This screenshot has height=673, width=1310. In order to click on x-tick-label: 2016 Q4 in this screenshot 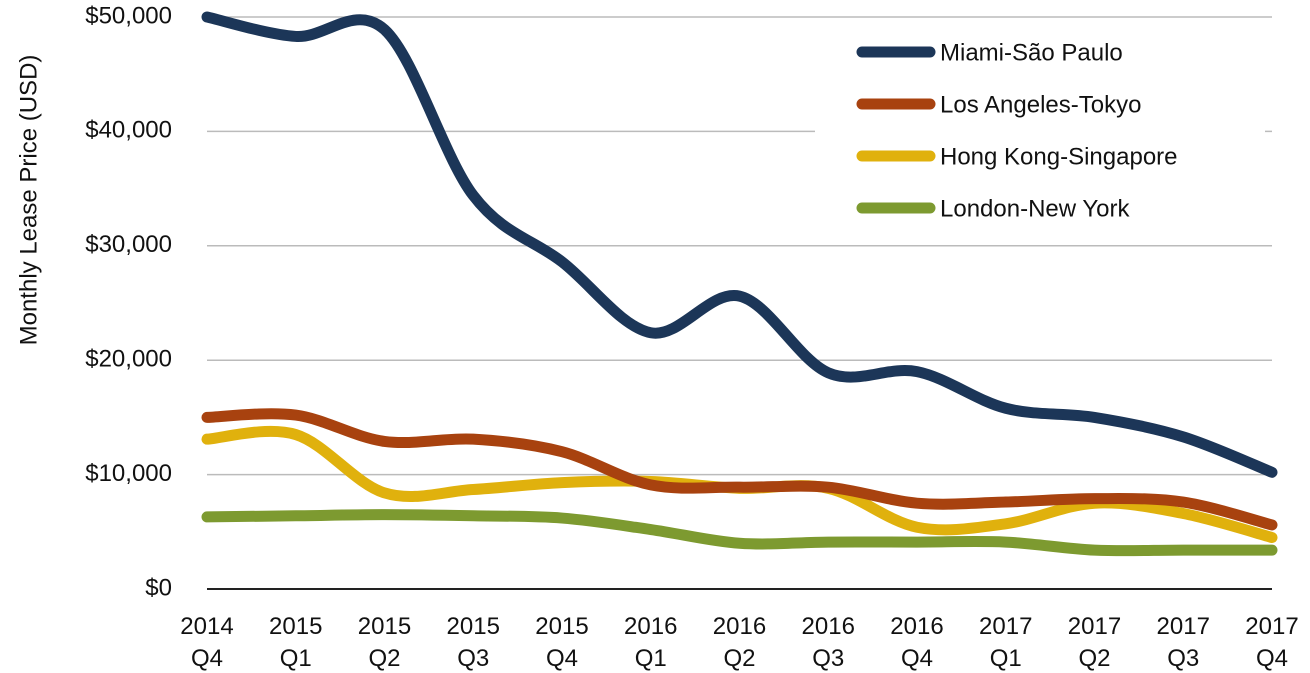, I will do `click(916, 642)`.